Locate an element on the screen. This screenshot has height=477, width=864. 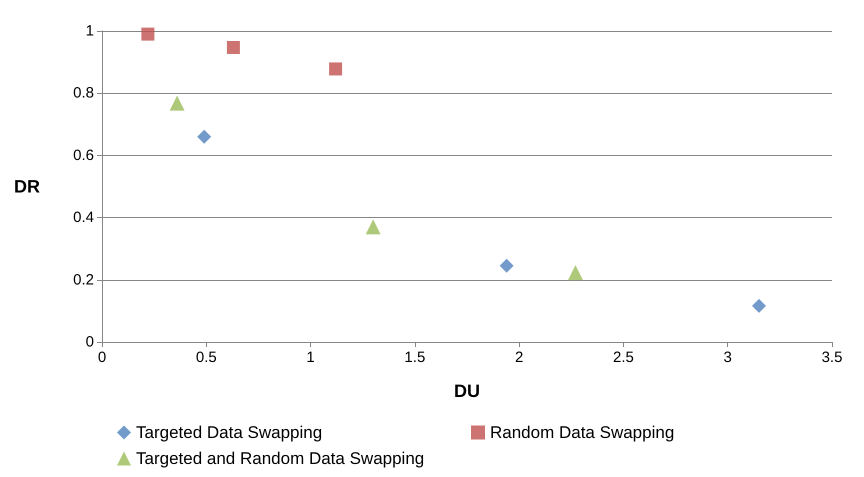
x-tick-label: 1.5 is located at coordinates (415, 357).